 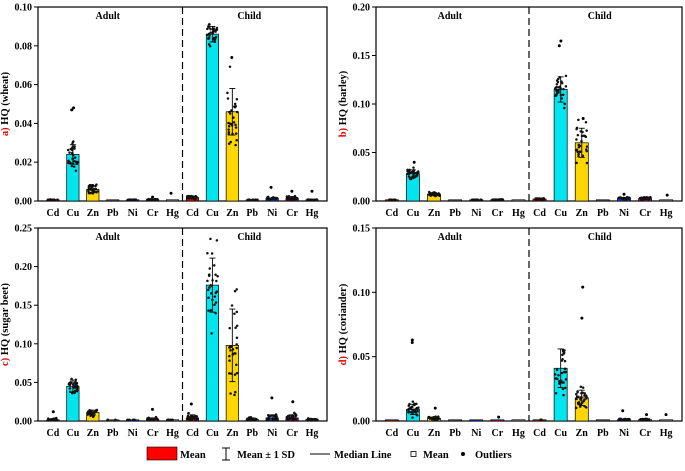 I want to click on y-axis-label: a) HQ (wheat), so click(x=5, y=103).